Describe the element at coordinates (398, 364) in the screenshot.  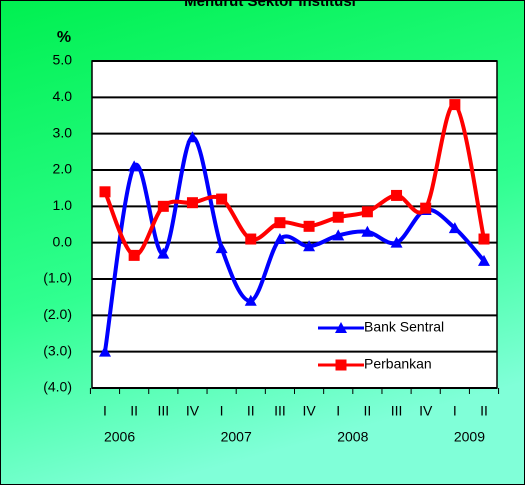
I see `legend-label: Perbankan` at that location.